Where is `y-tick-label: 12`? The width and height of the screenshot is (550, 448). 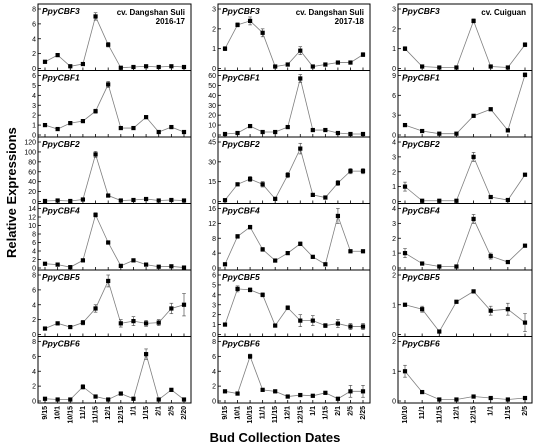 y-tick-label: 12 is located at coordinates (32, 218).